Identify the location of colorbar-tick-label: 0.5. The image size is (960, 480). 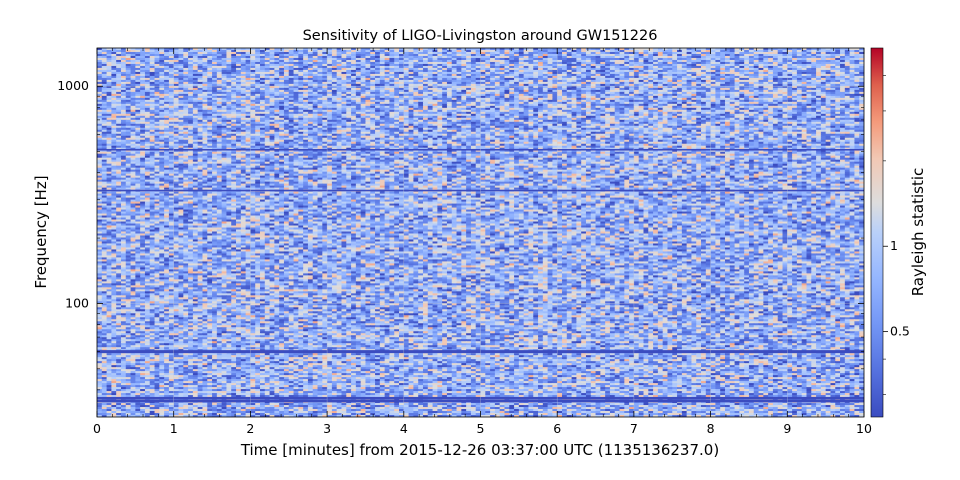
(900, 331).